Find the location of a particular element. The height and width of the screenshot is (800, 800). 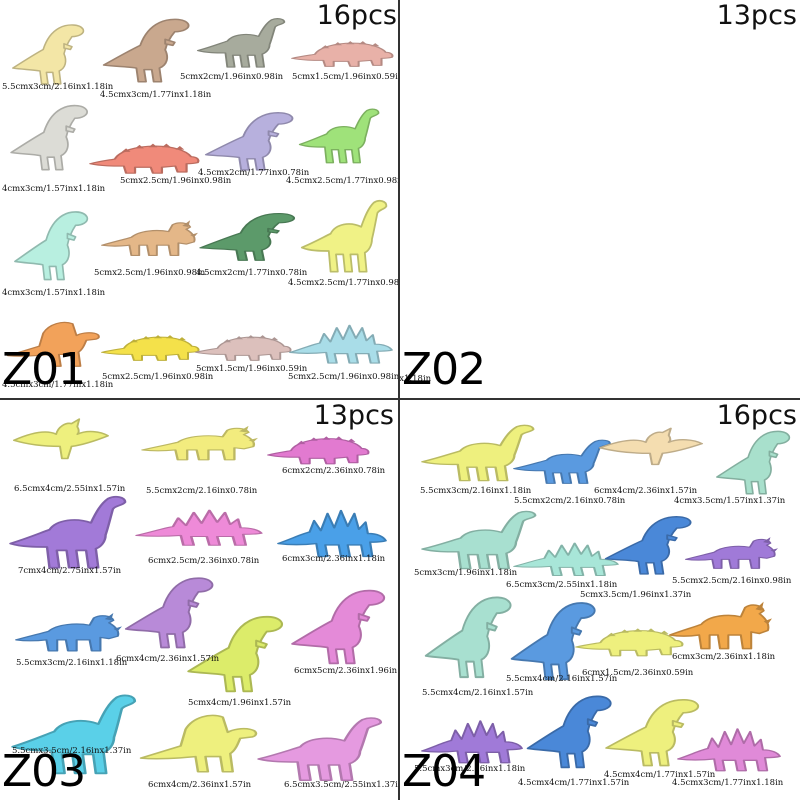

size-label: 6cmx2.5cm/2.36inx0.78in is located at coordinates (204, 561).